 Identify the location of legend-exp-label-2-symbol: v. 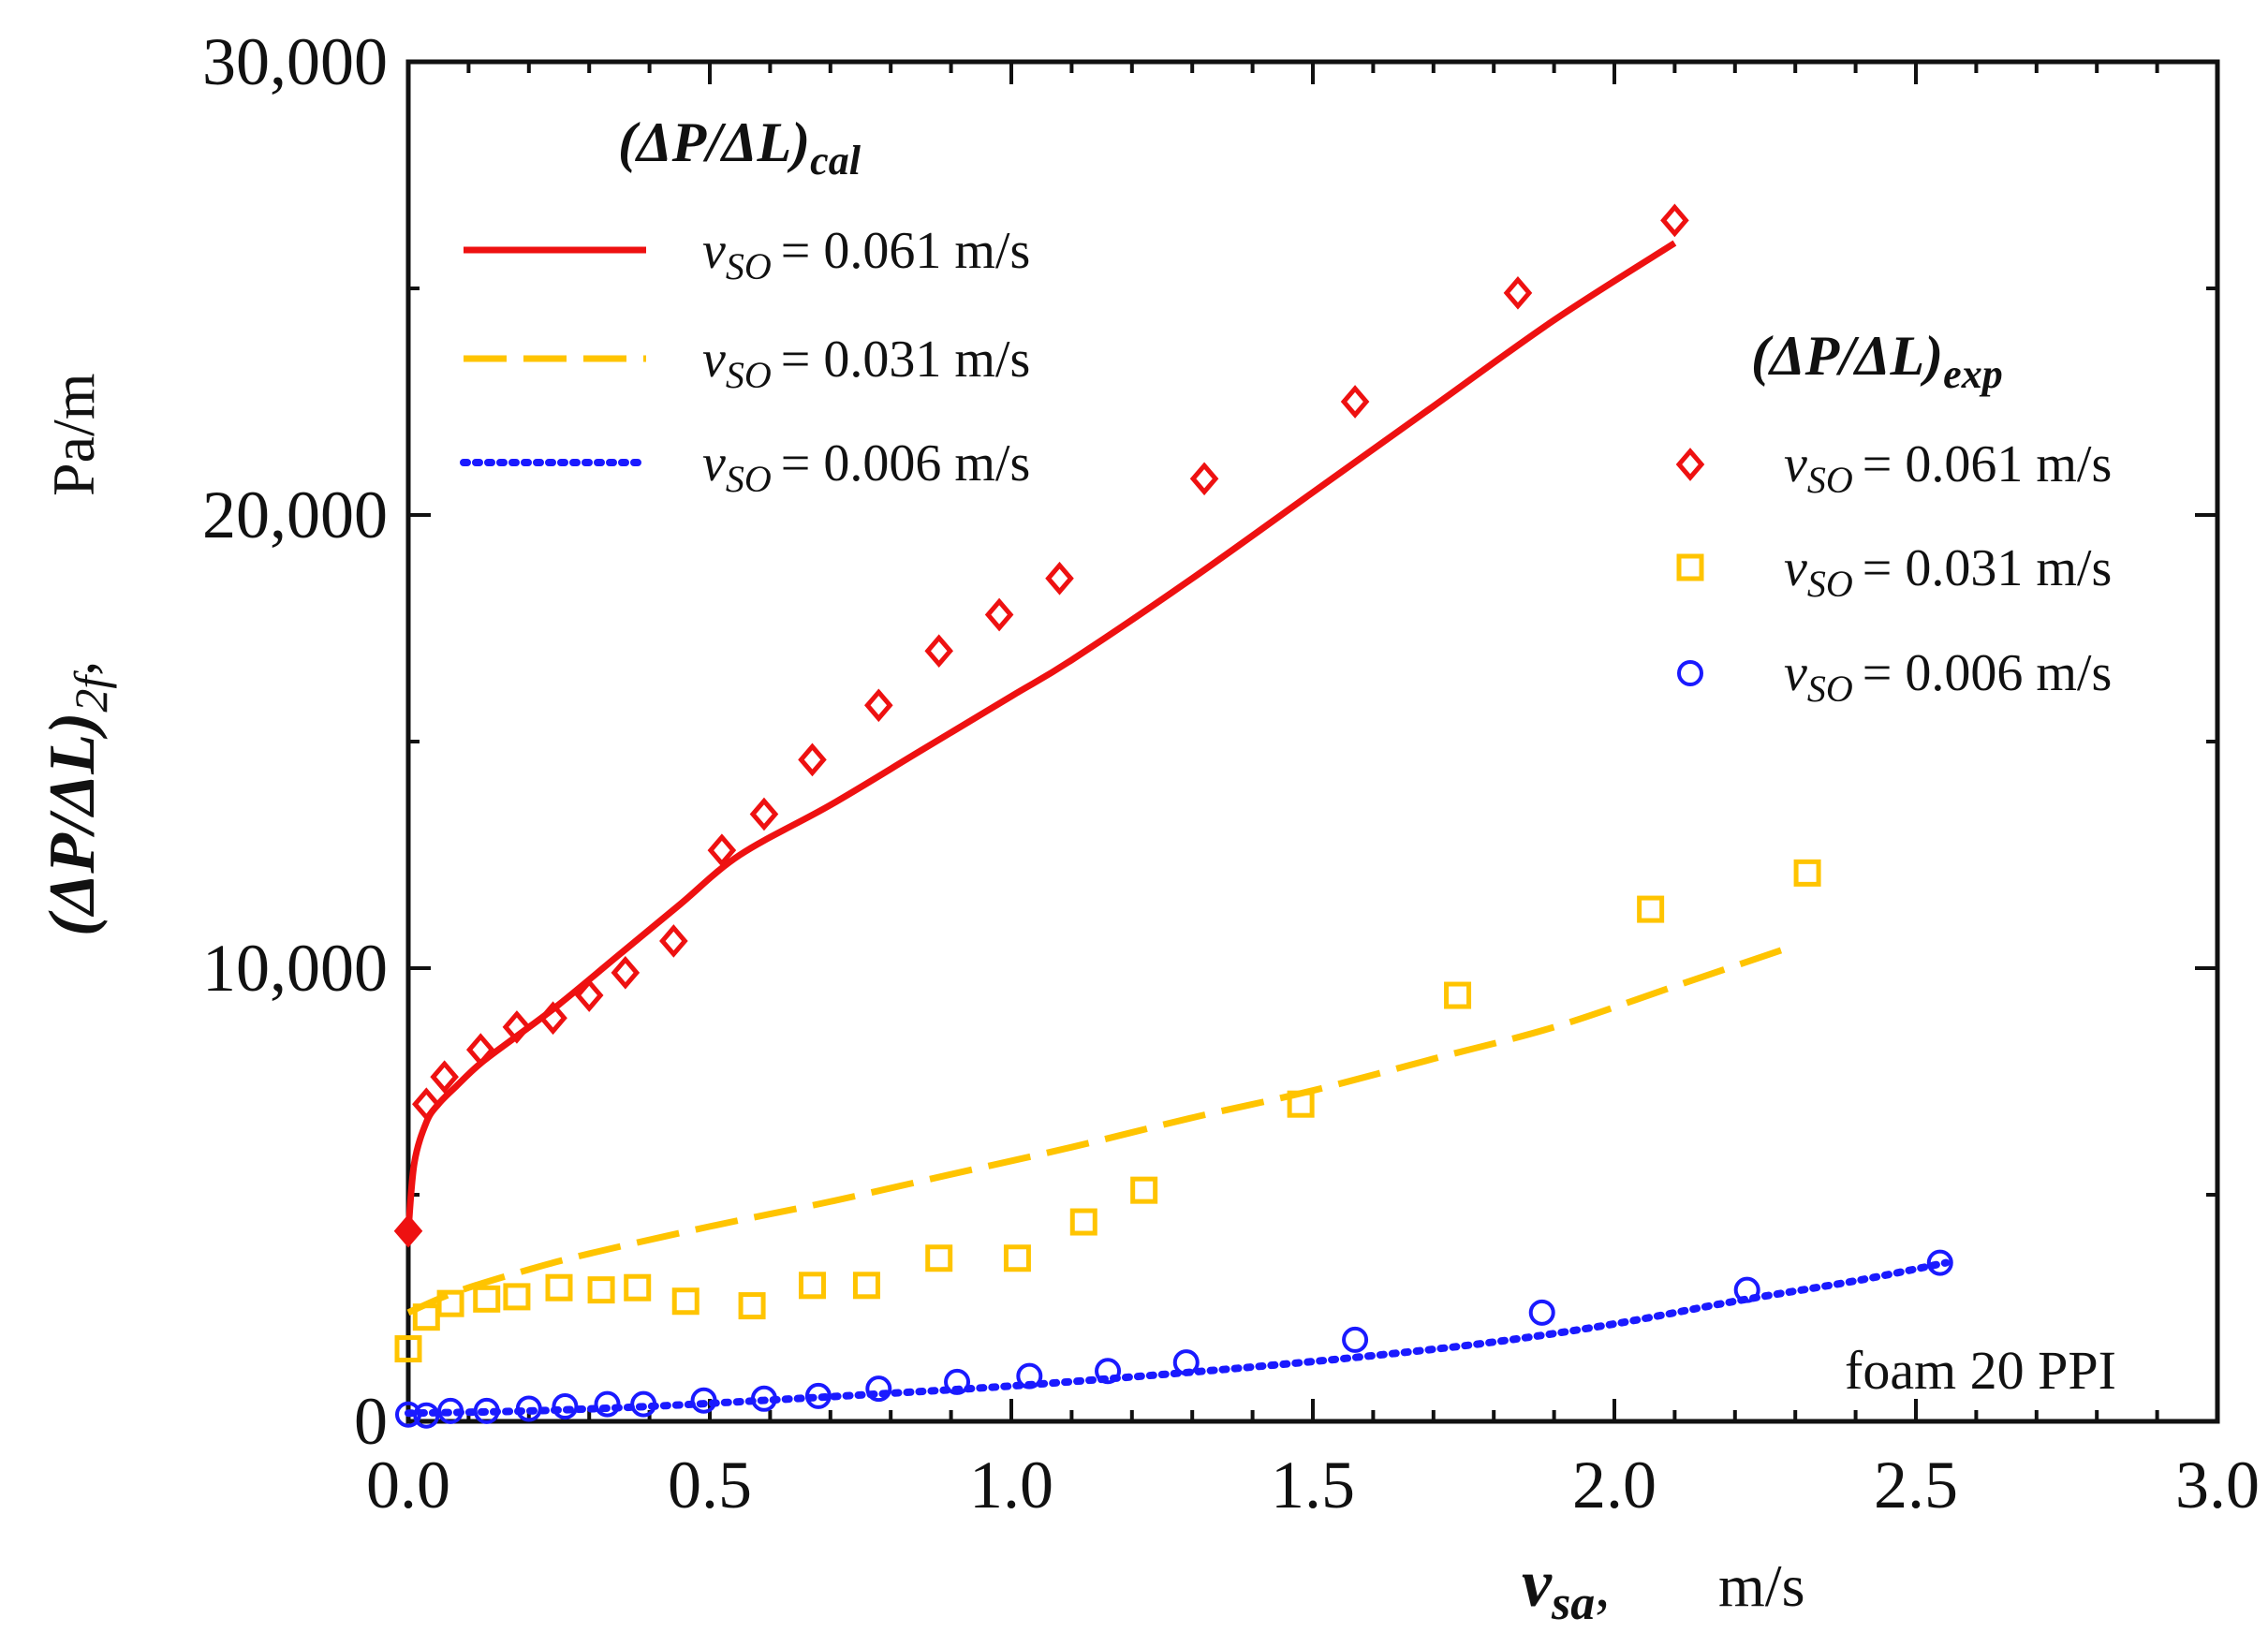
(1795, 673).